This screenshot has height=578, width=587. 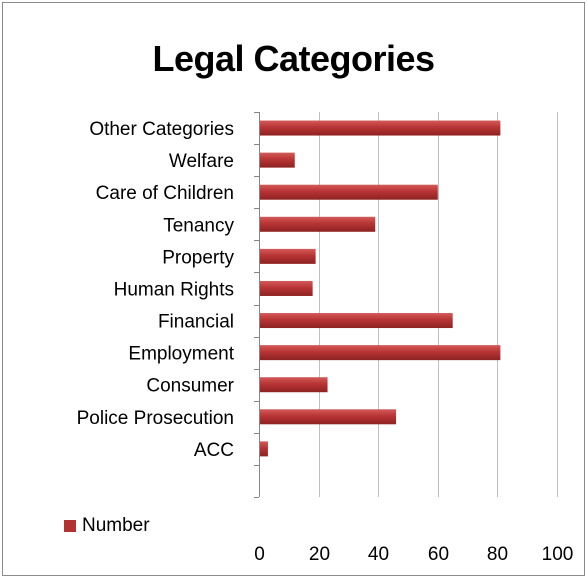 I want to click on x-tick-label: 0, so click(x=259, y=554).